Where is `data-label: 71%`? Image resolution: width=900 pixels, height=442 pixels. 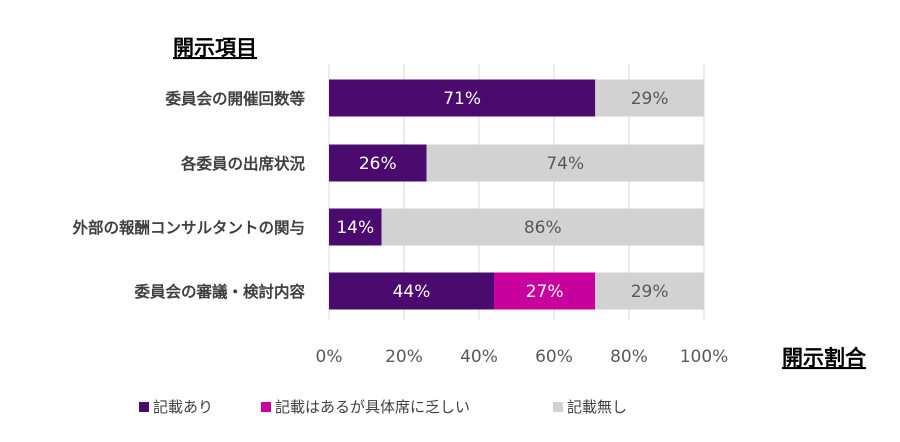
data-label: 71% is located at coordinates (462, 99).